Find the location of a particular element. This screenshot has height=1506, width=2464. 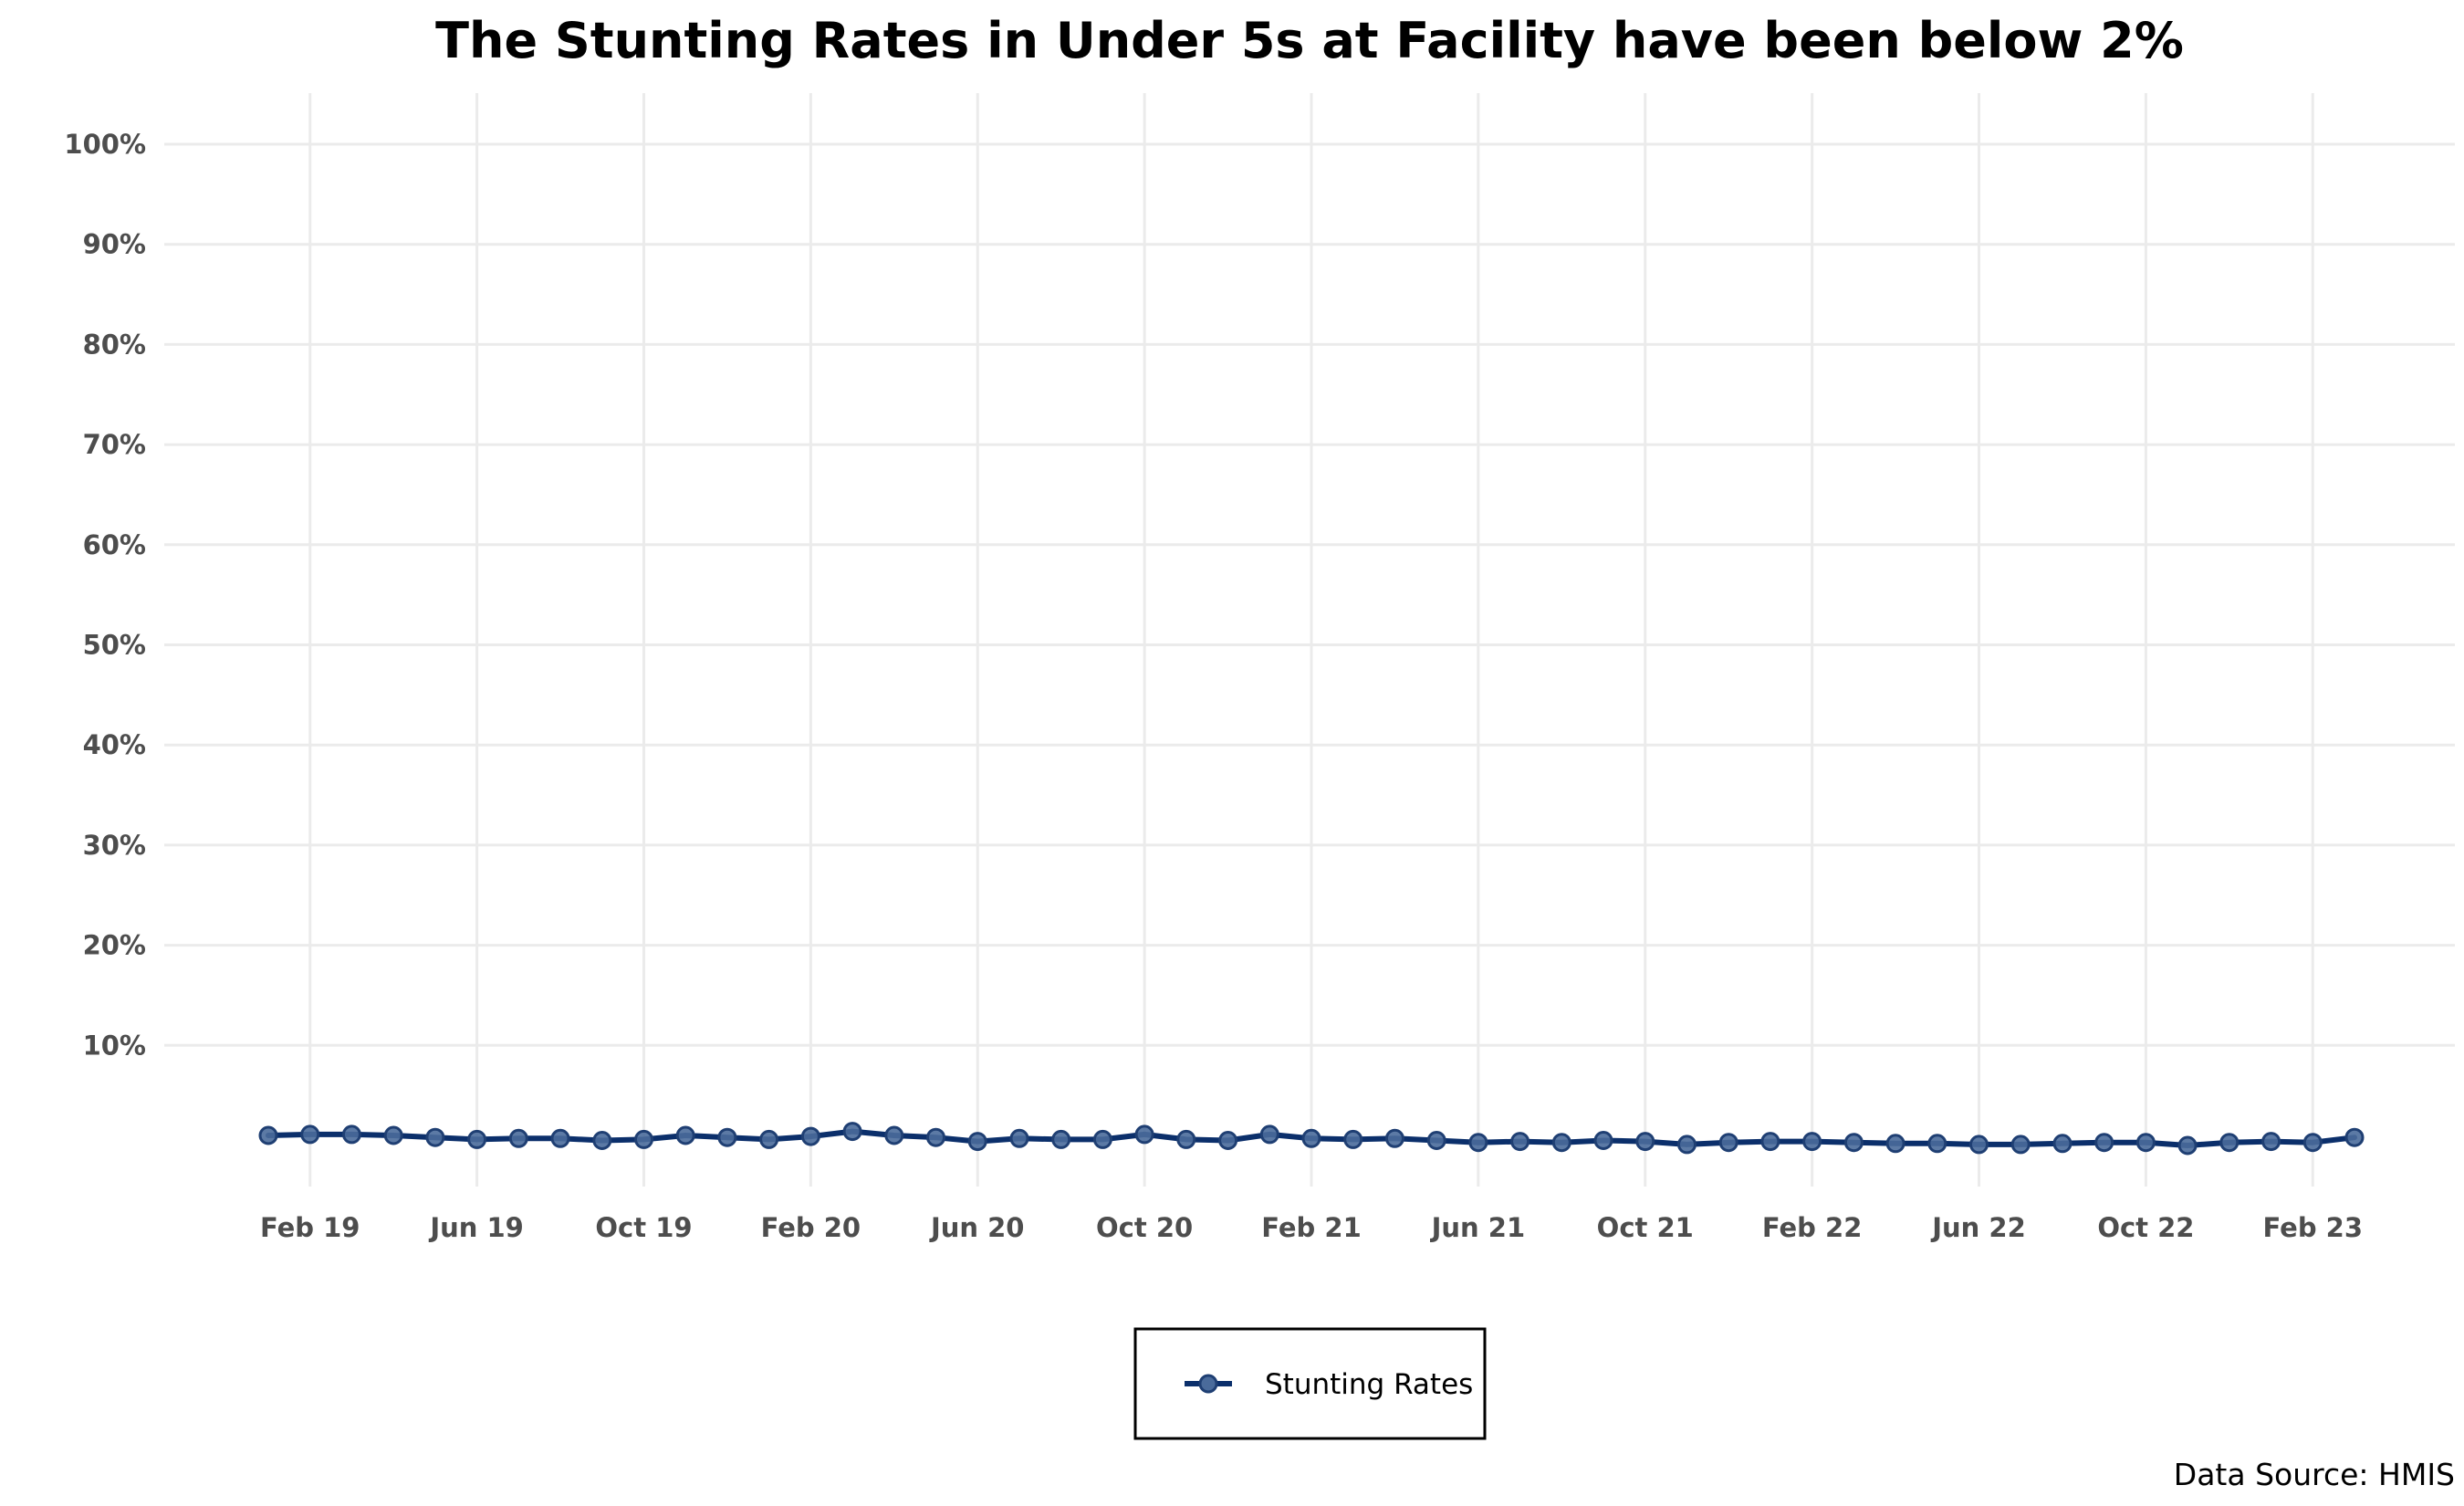

x-tick-label: Feb 21 is located at coordinates (1311, 1227).